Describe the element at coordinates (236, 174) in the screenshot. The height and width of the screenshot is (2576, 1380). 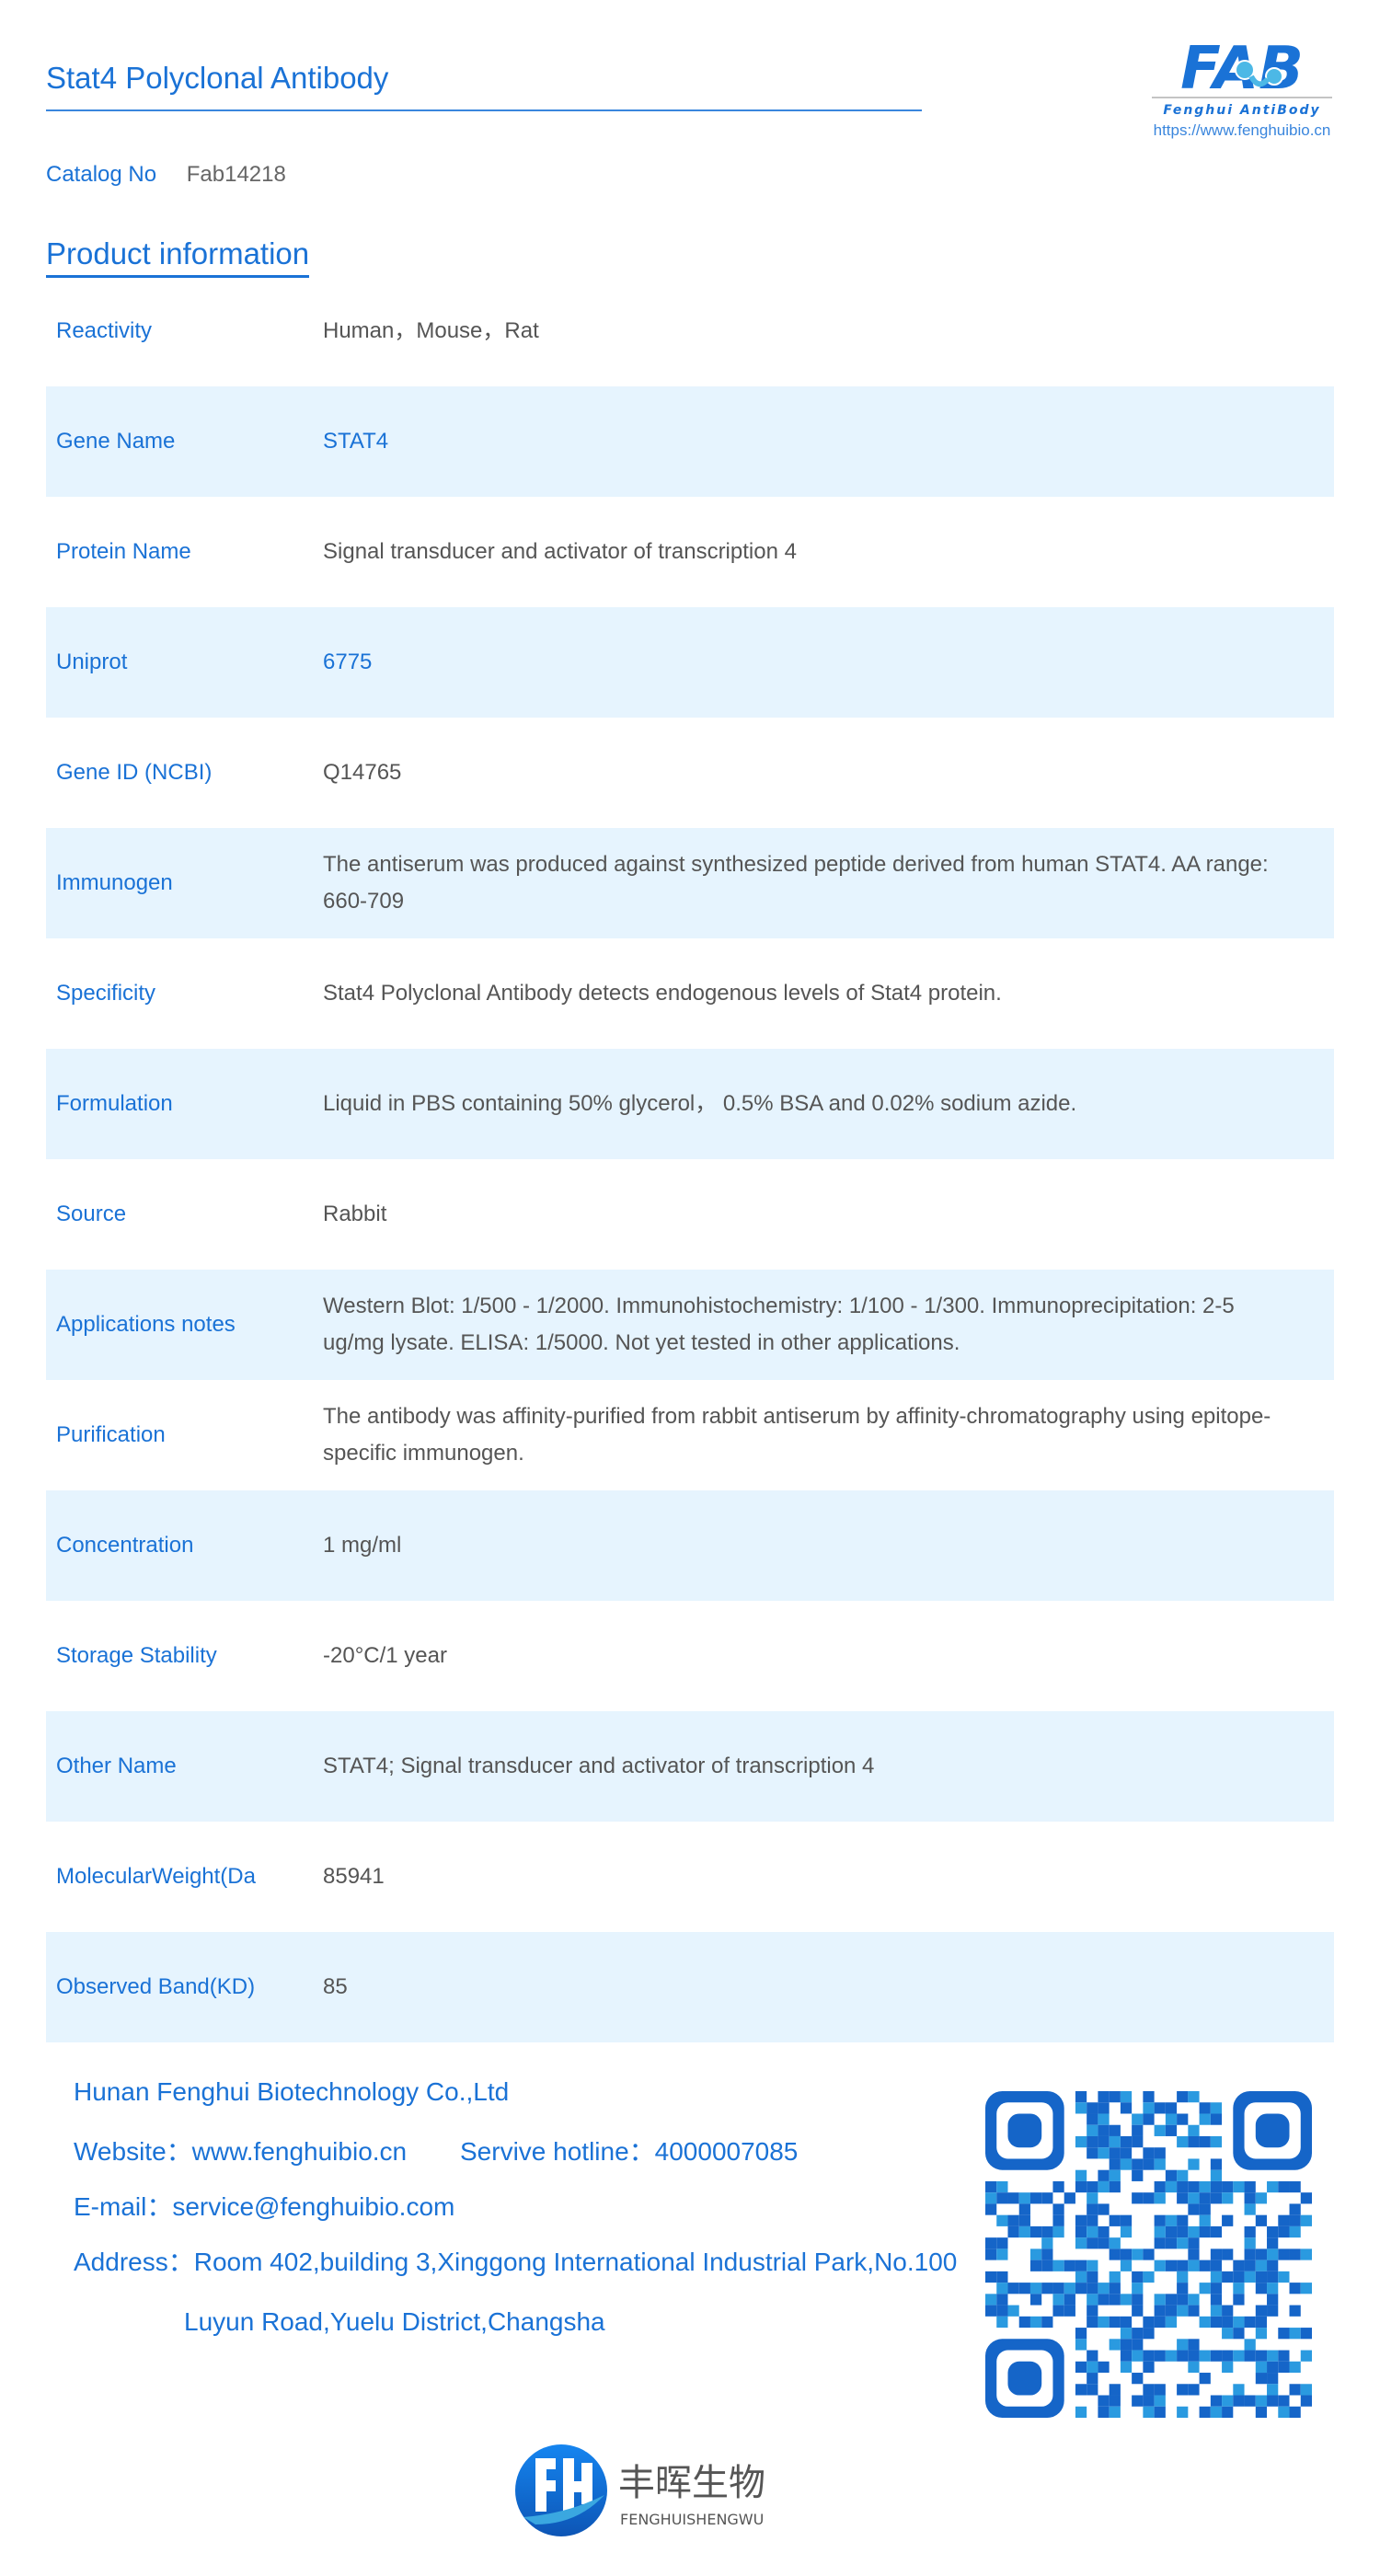
I see `catalog-value: Fab14218` at that location.